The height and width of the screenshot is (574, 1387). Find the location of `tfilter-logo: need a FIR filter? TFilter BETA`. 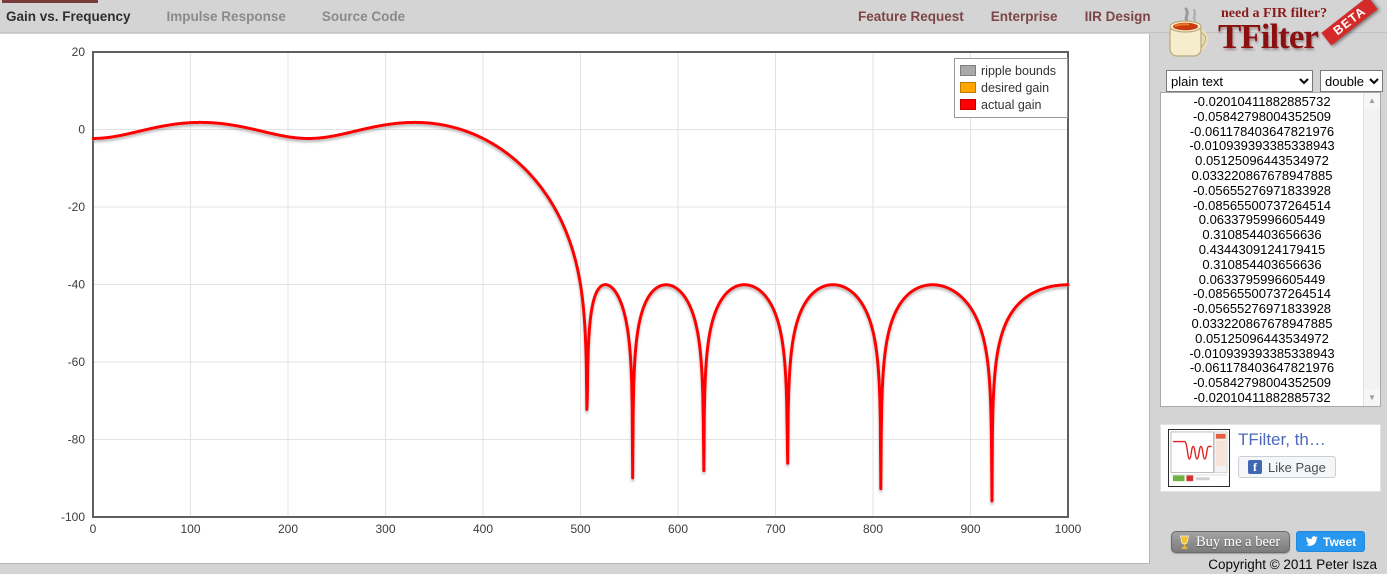

tfilter-logo: need a FIR filter? TFilter BETA is located at coordinates (1271, 33).